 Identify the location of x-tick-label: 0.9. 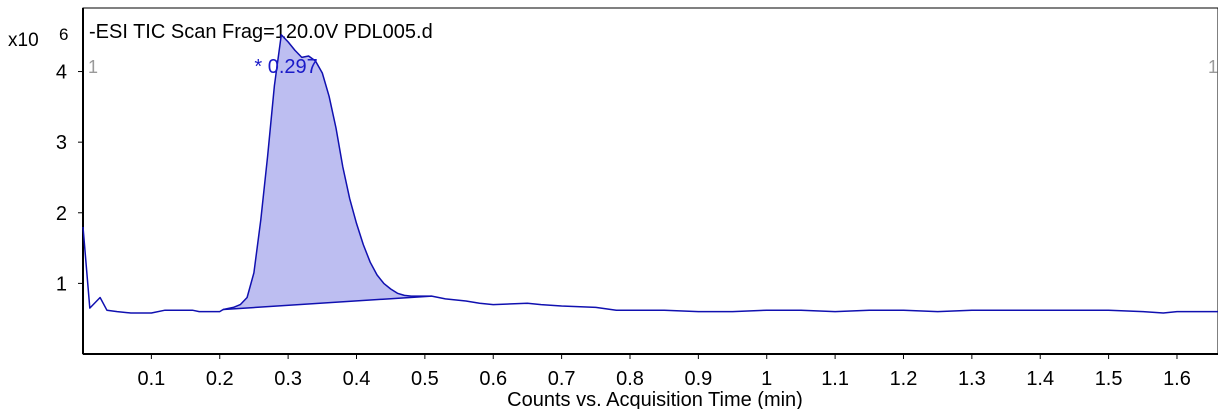
(698, 379).